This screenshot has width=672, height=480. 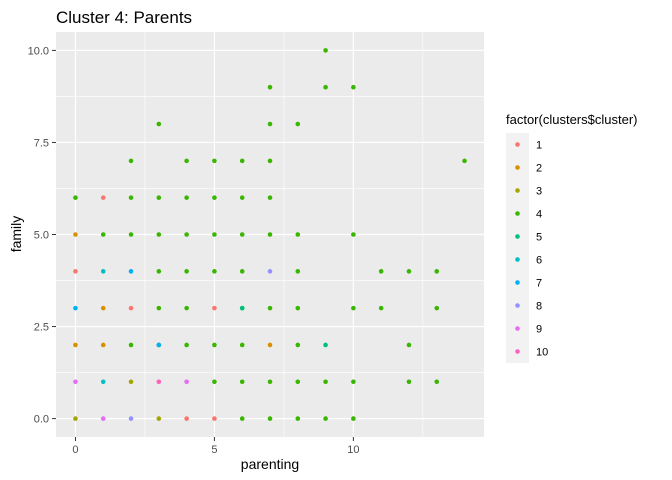 I want to click on legend-label: 4, so click(x=539, y=215).